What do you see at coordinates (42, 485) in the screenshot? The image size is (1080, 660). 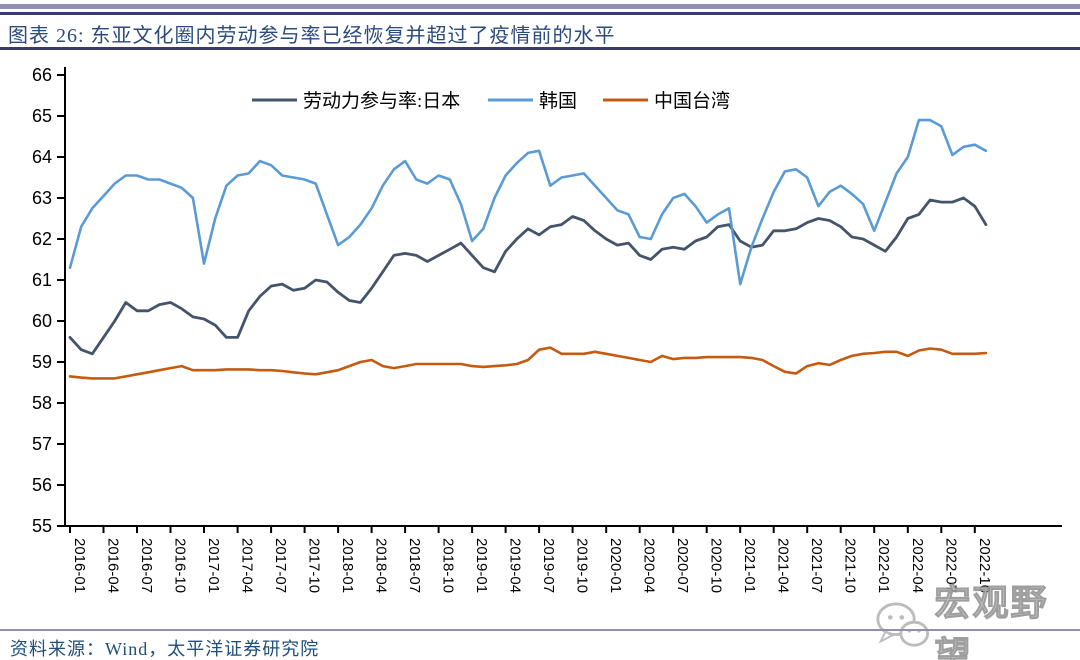 I see `y-tick-label: 56` at bounding box center [42, 485].